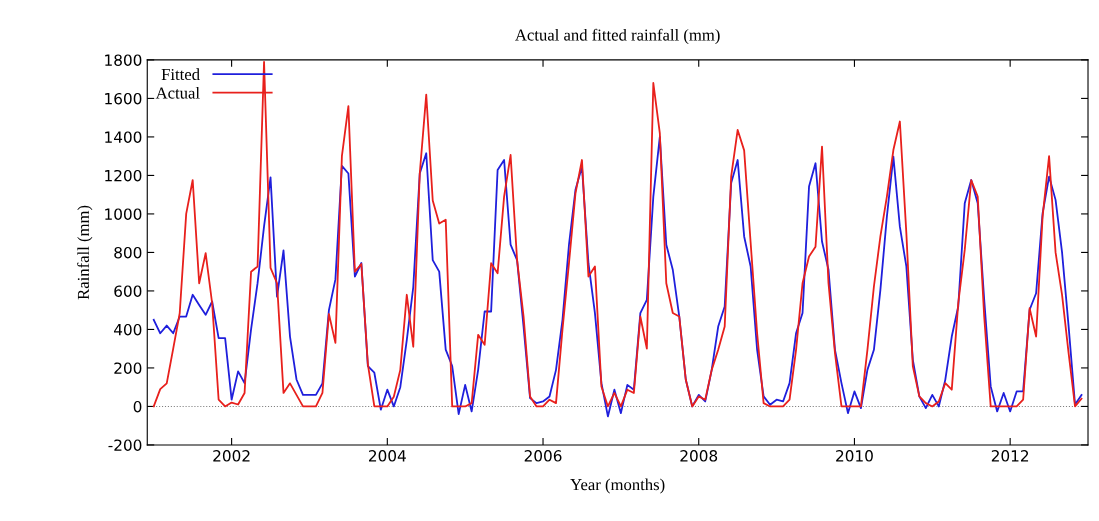 The image size is (1099, 521). What do you see at coordinates (128, 252) in the screenshot?
I see `y-tick-label: 800` at bounding box center [128, 252].